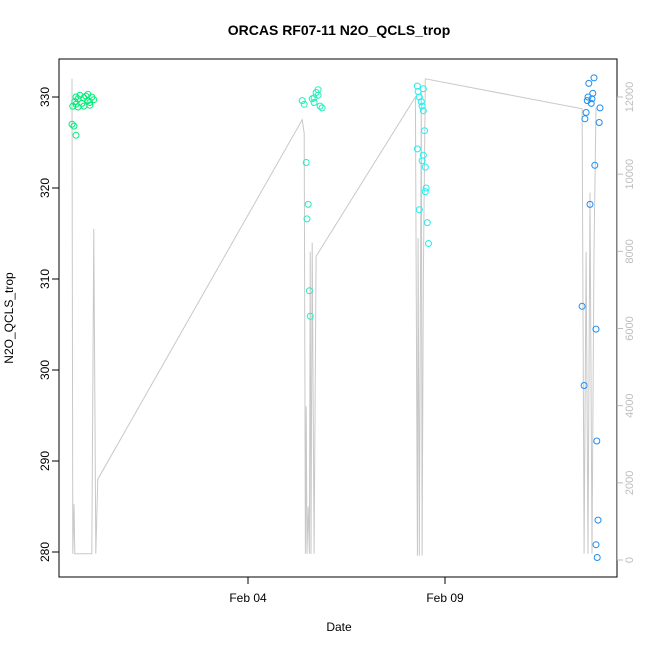 This screenshot has height=650, width=650. Describe the element at coordinates (339, 30) in the screenshot. I see `chart-title: ORCAS RF07-11 N2O_QCLS_trop` at that location.